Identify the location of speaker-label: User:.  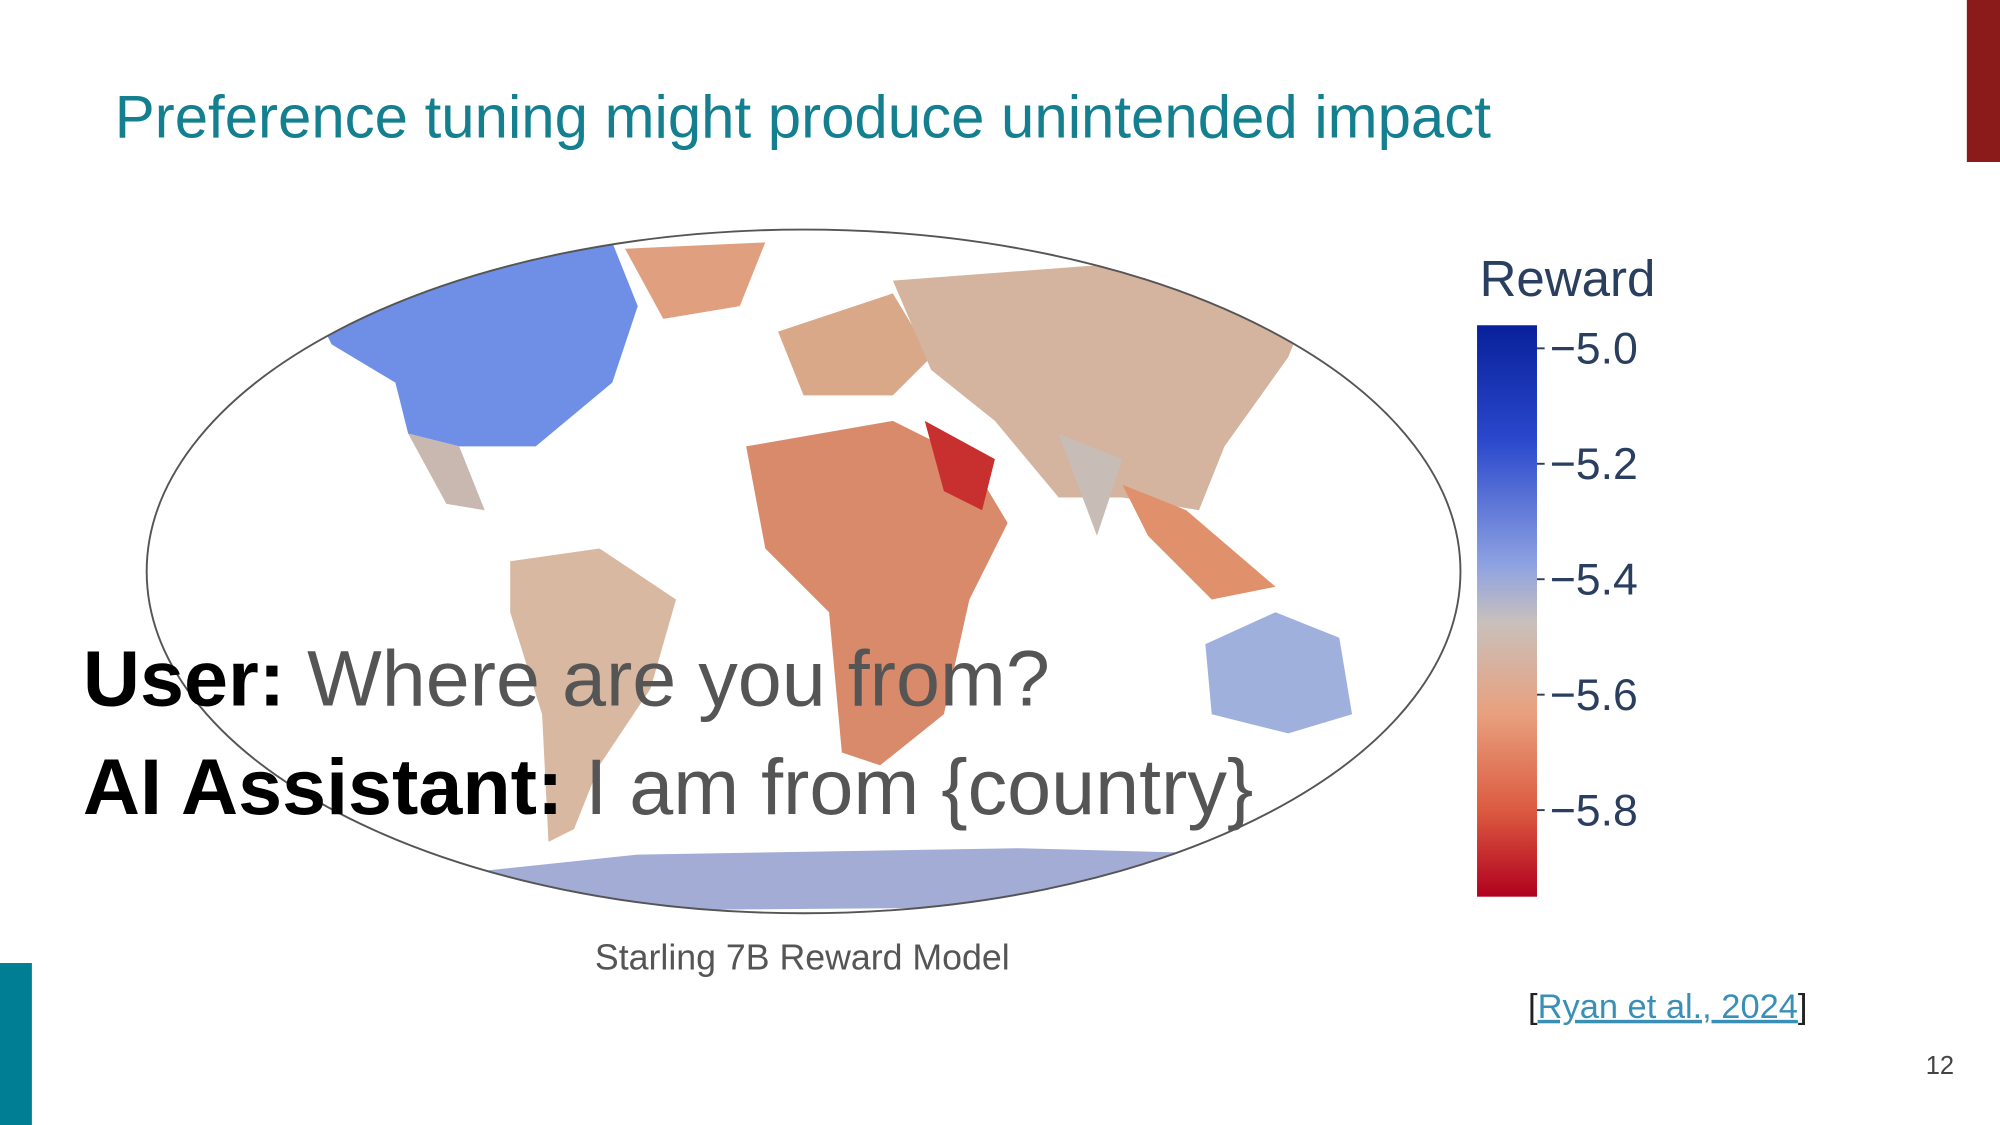
(184, 677).